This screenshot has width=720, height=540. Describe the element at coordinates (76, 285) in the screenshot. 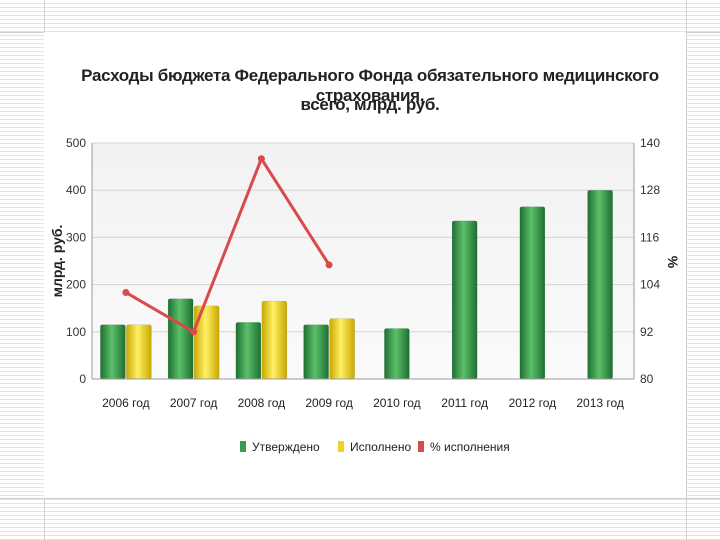

I see `y-tick-label: 200` at that location.